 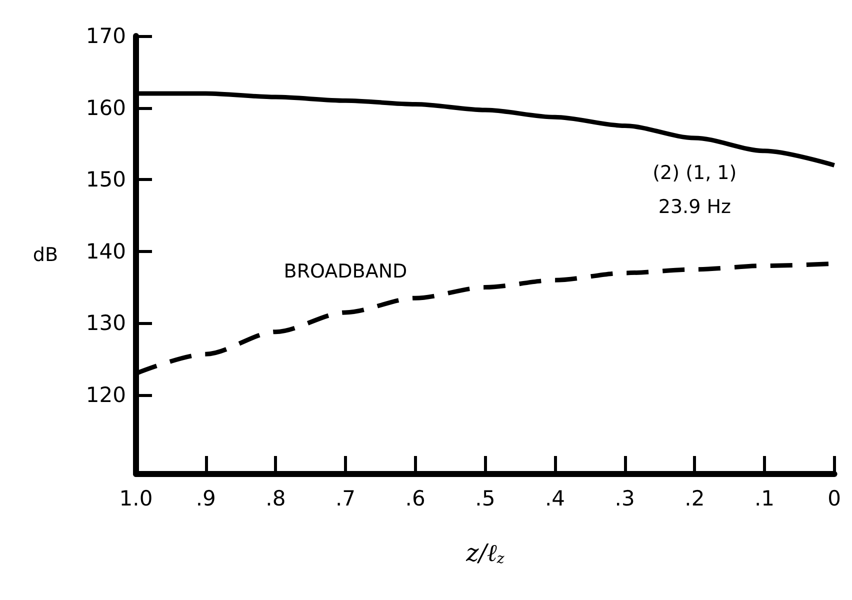 I want to click on y-tick-label: 130, so click(x=106, y=323).